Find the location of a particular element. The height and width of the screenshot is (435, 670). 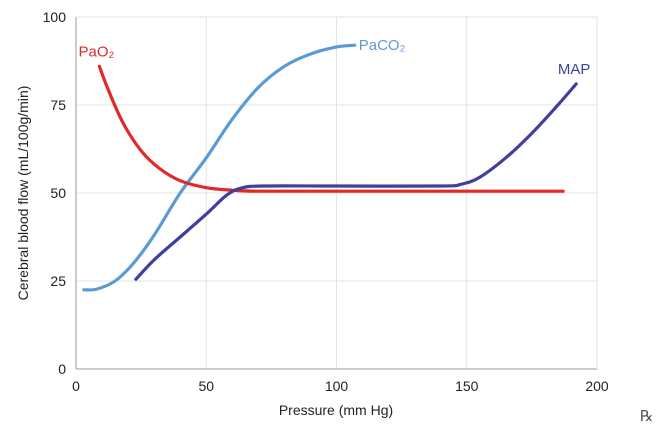

x-axis-title: Pressure (mm Hg) is located at coordinates (336, 410).